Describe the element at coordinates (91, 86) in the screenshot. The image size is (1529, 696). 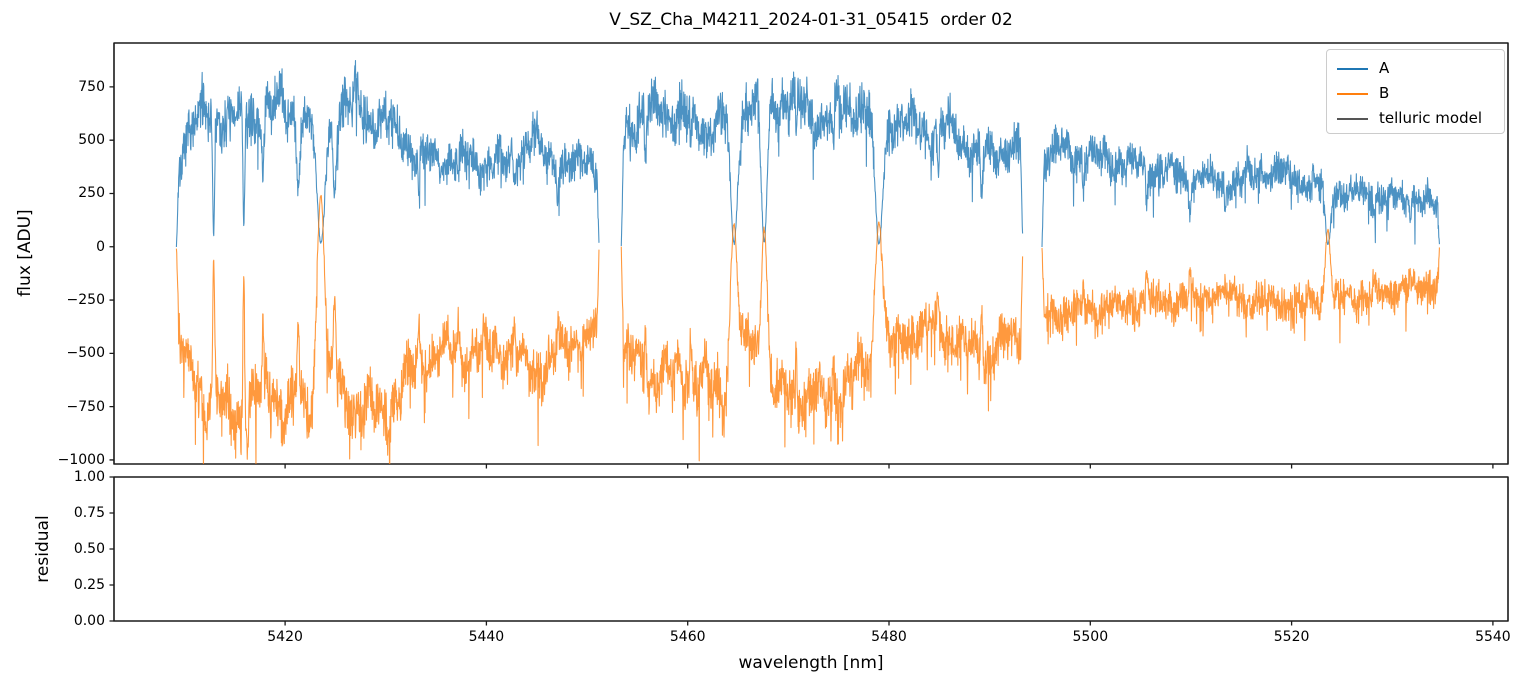
I see `main-y-tick-label: 750` at that location.